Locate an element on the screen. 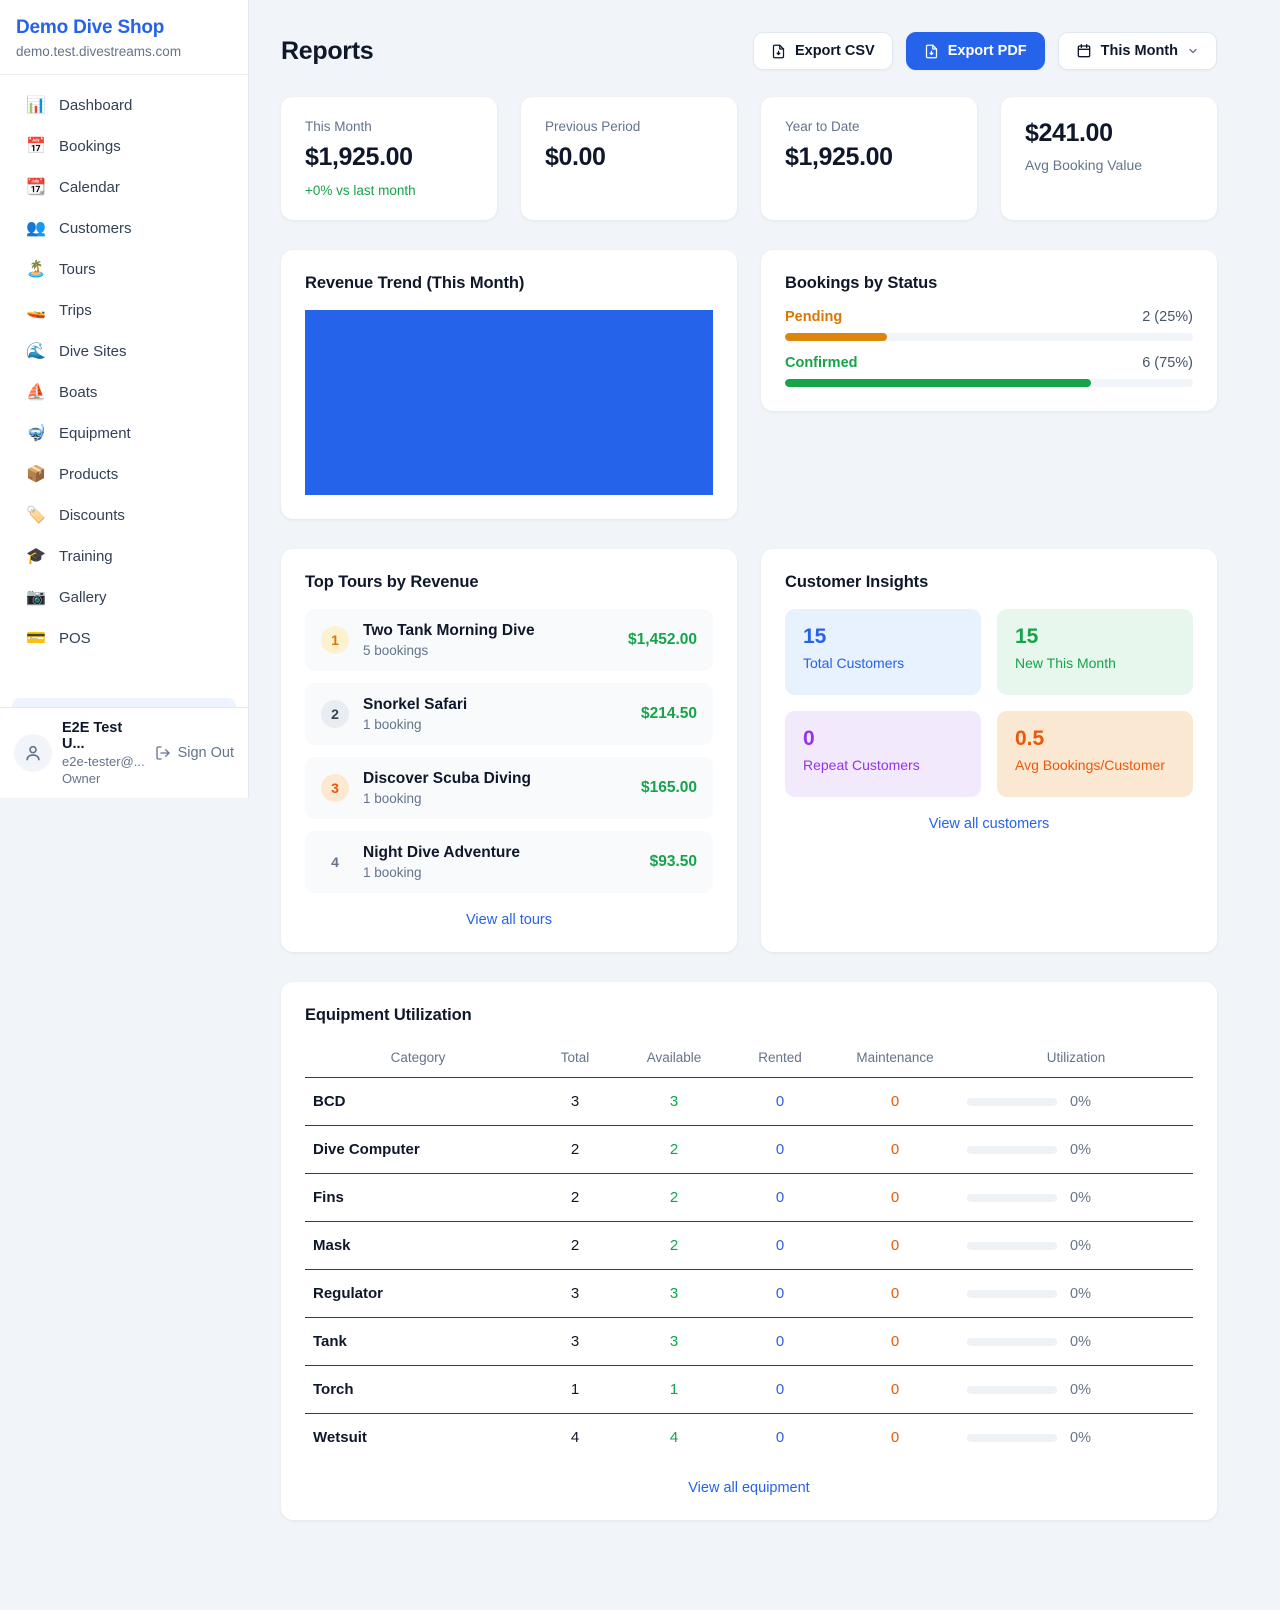 This screenshot has height=1610, width=1280. sidebar-item-label: POS is located at coordinates (75, 638).